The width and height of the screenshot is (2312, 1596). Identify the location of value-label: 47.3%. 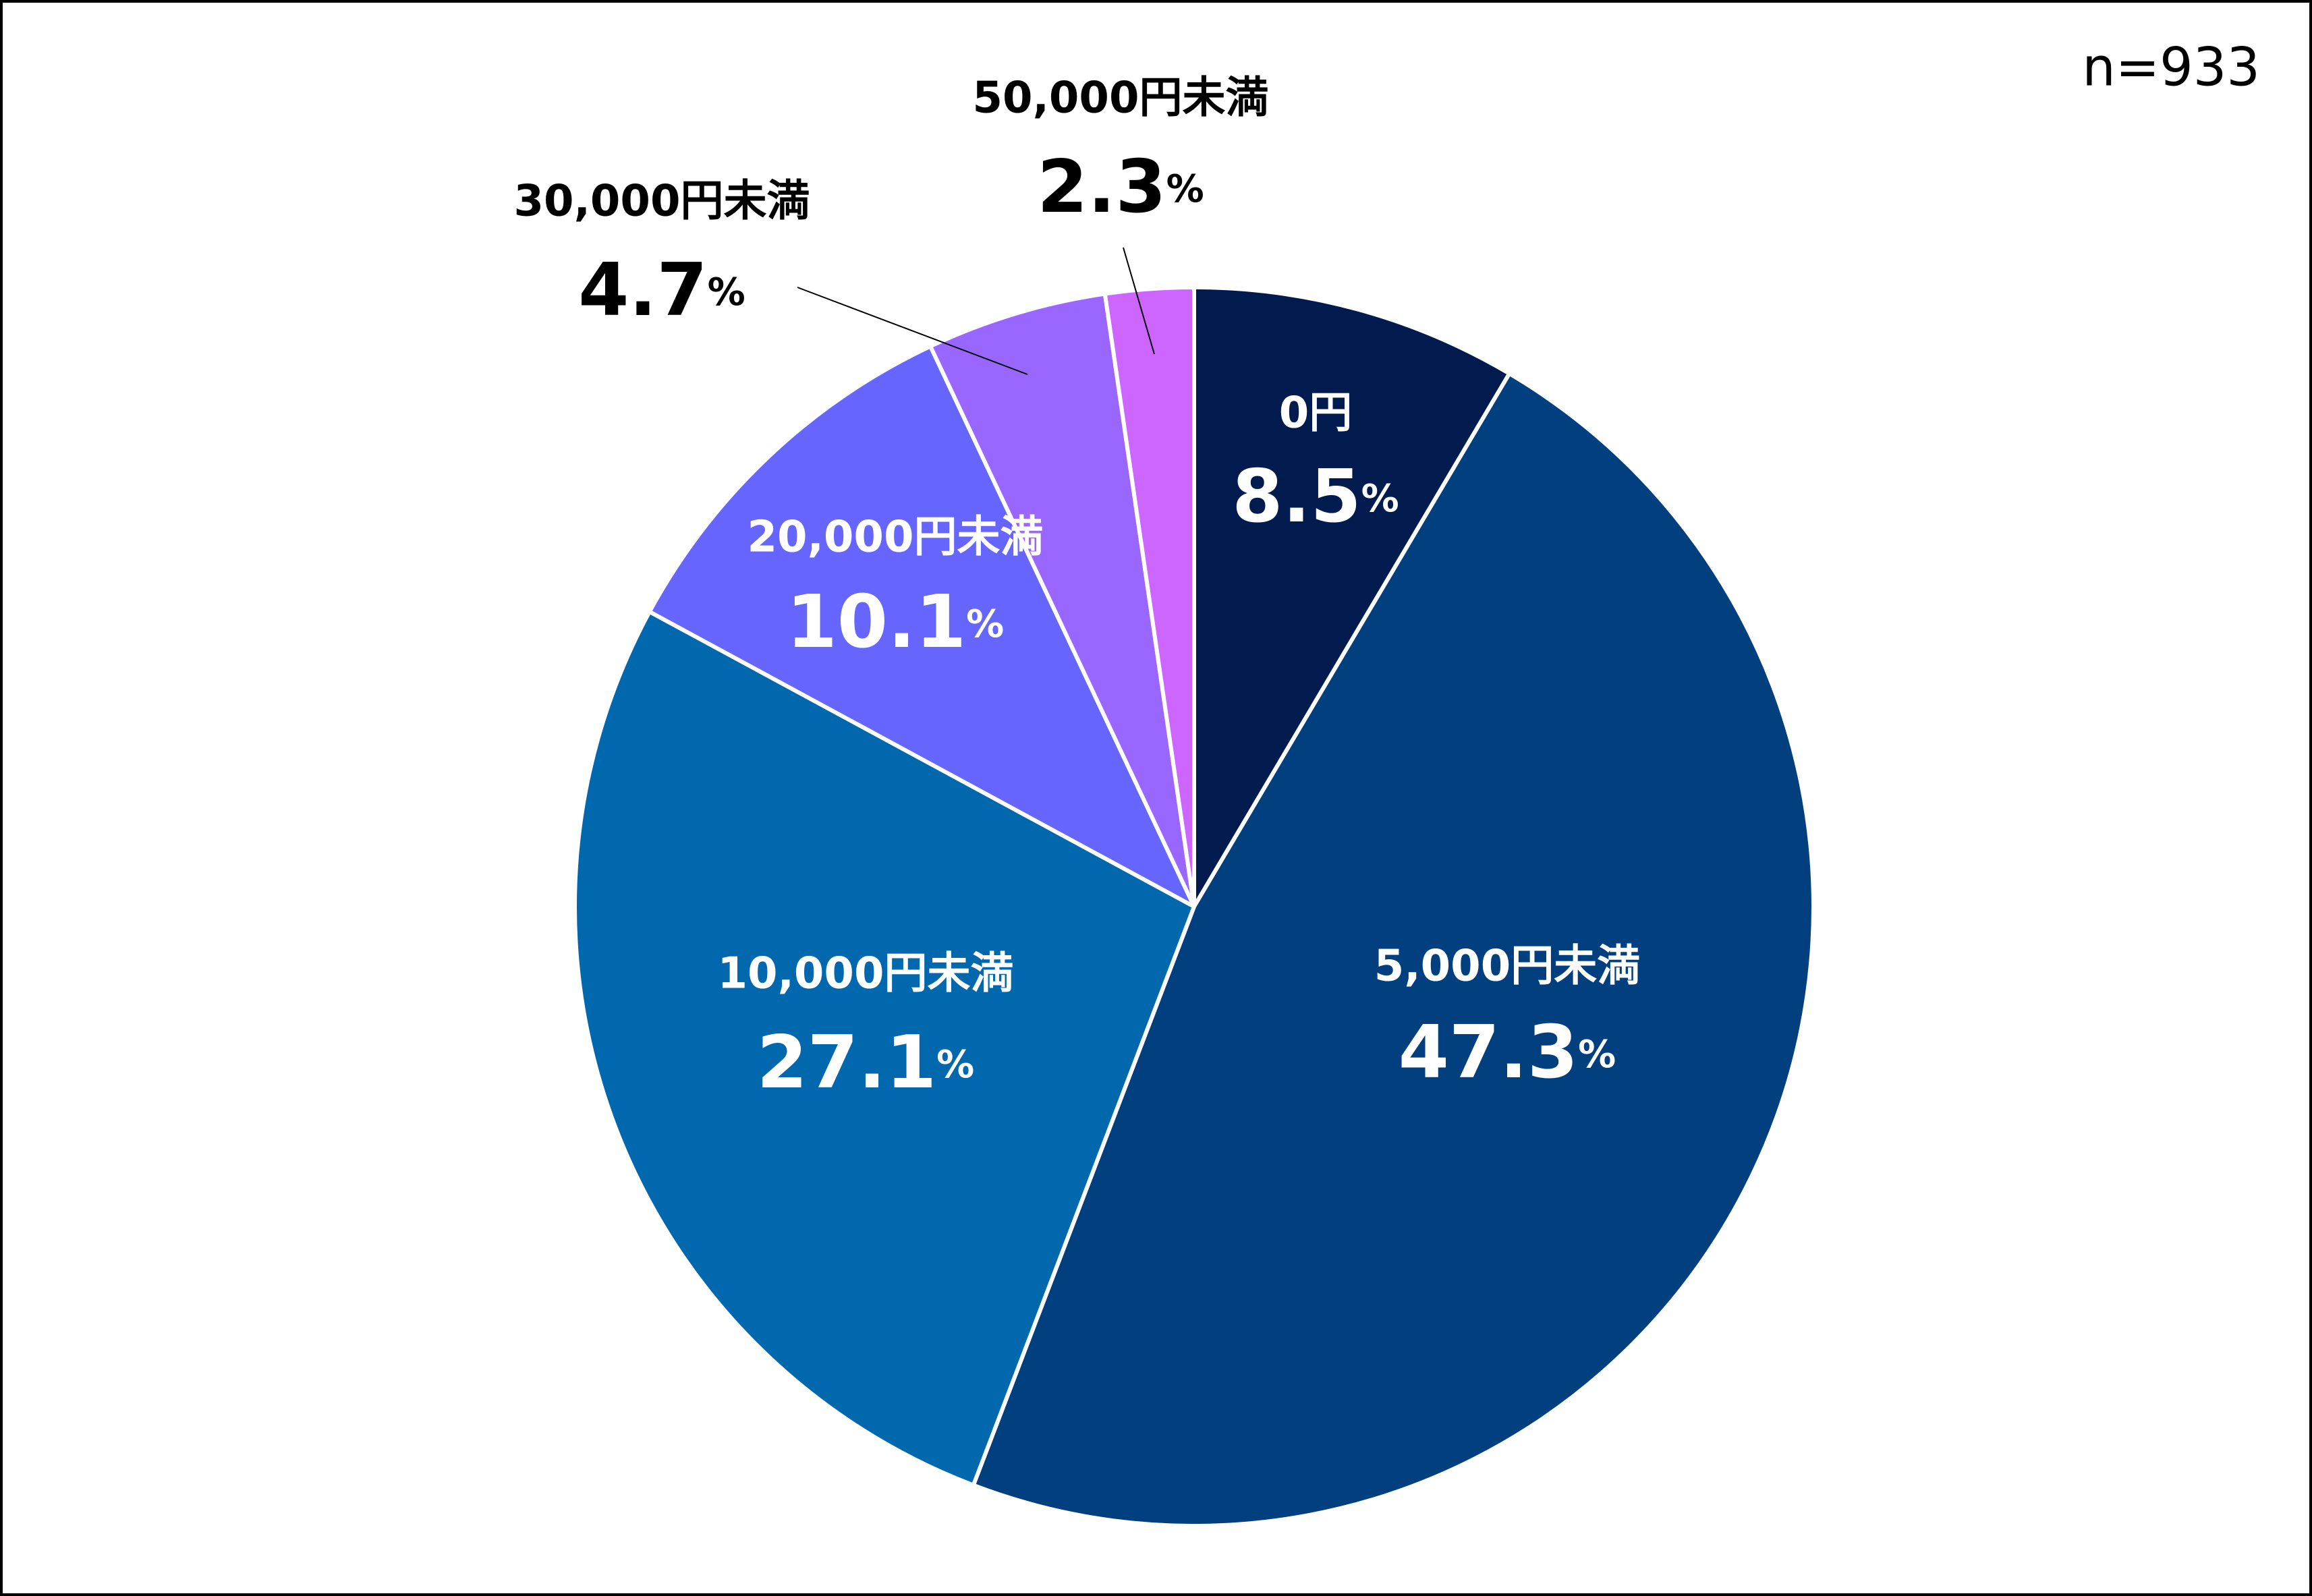
(1507, 1052).